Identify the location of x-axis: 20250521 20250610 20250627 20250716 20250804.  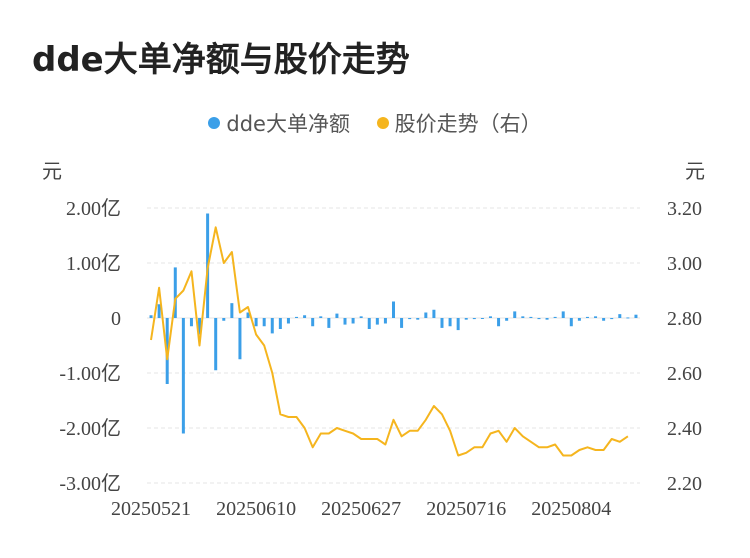
(361, 509).